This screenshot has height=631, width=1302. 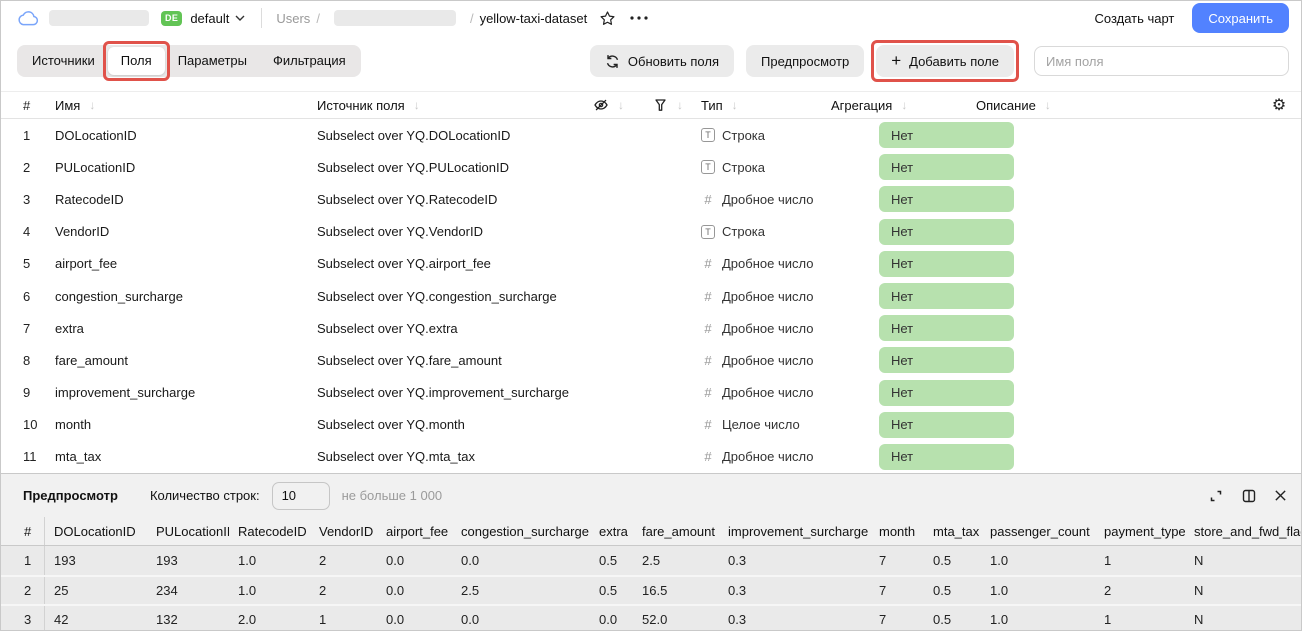 I want to click on field-source-cell: Subselect over YQ.DOLocationID, so click(x=414, y=135).